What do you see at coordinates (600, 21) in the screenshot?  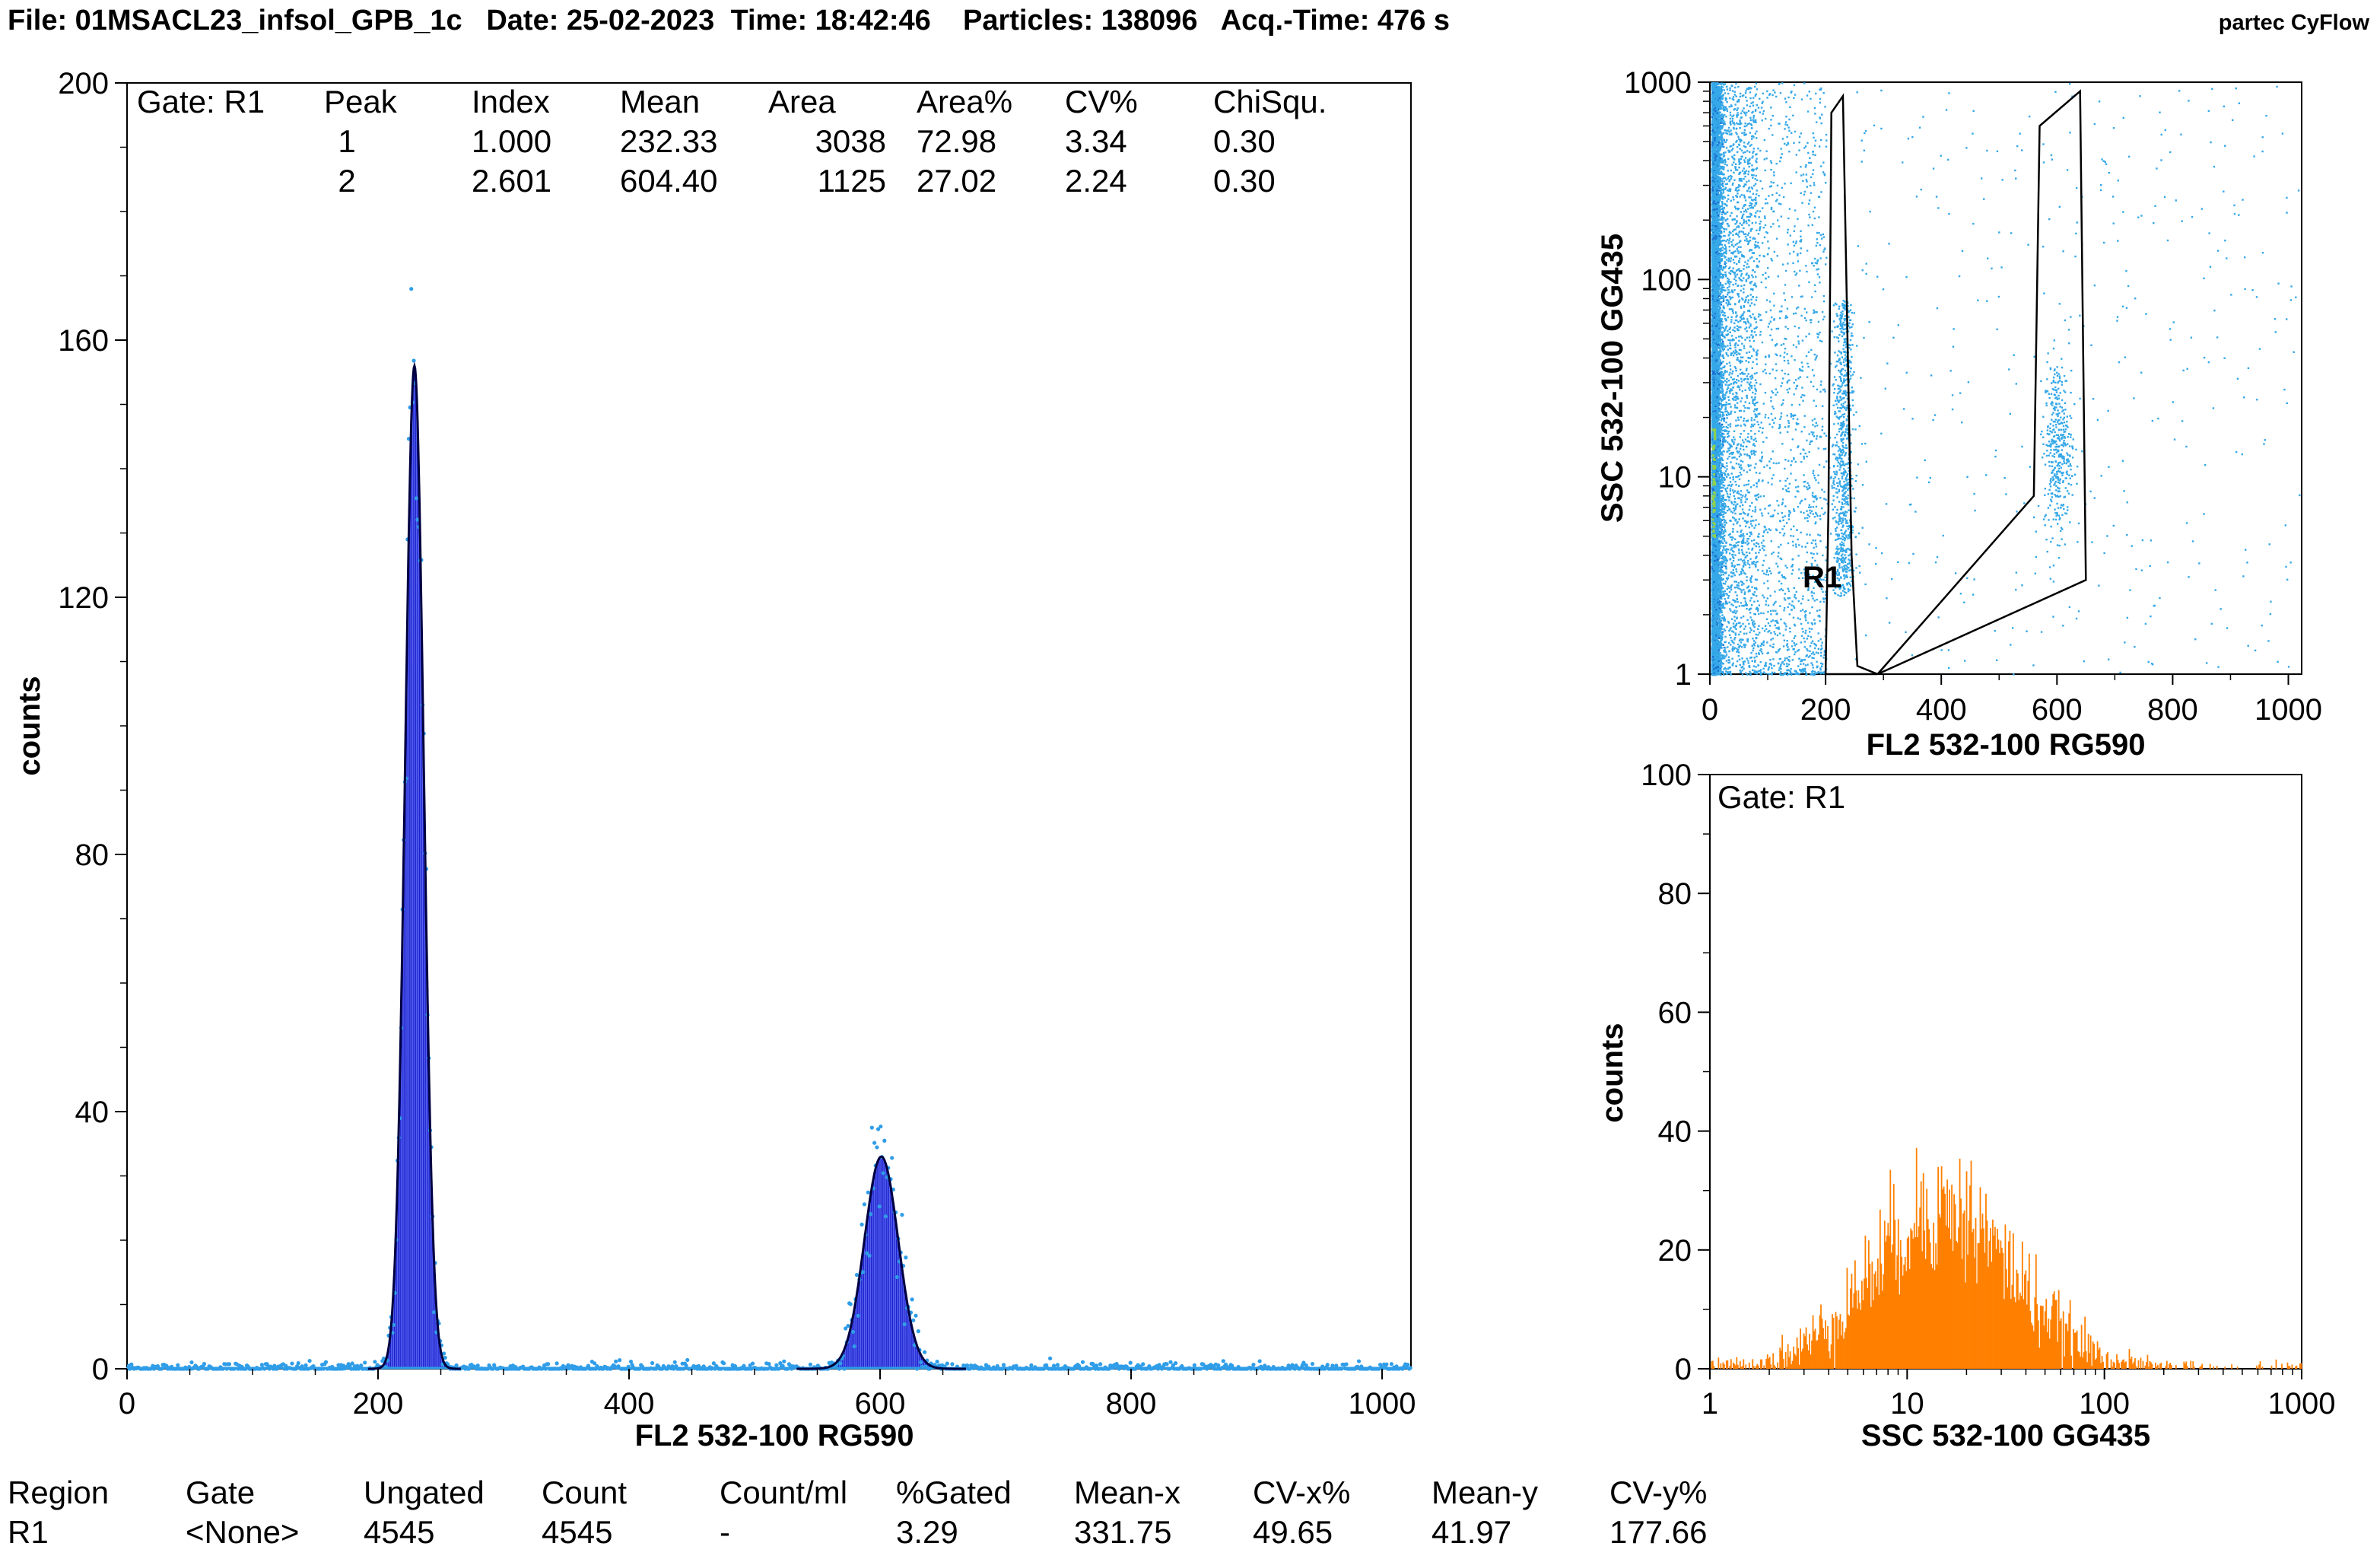 I see `date-label: Date: 25-02-2023` at bounding box center [600, 21].